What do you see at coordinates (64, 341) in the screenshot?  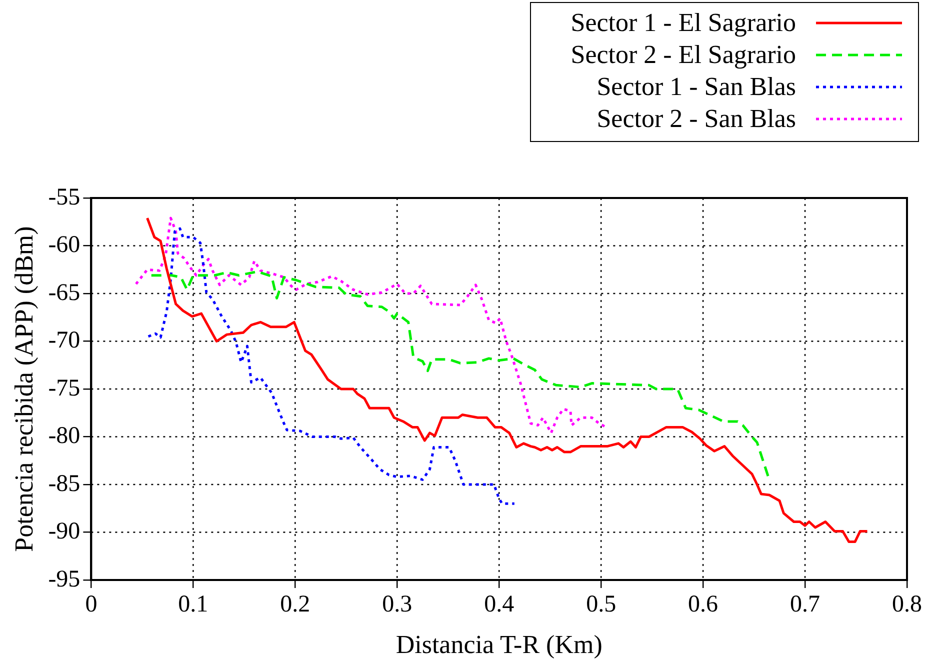 I see `y-tick-label: -70` at bounding box center [64, 341].